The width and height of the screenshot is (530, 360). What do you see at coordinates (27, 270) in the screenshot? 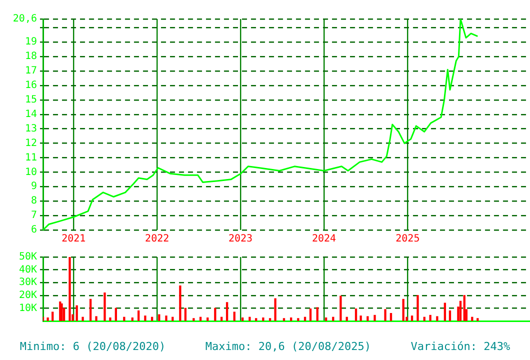
I see `y-tick-label: 40K` at bounding box center [27, 270].